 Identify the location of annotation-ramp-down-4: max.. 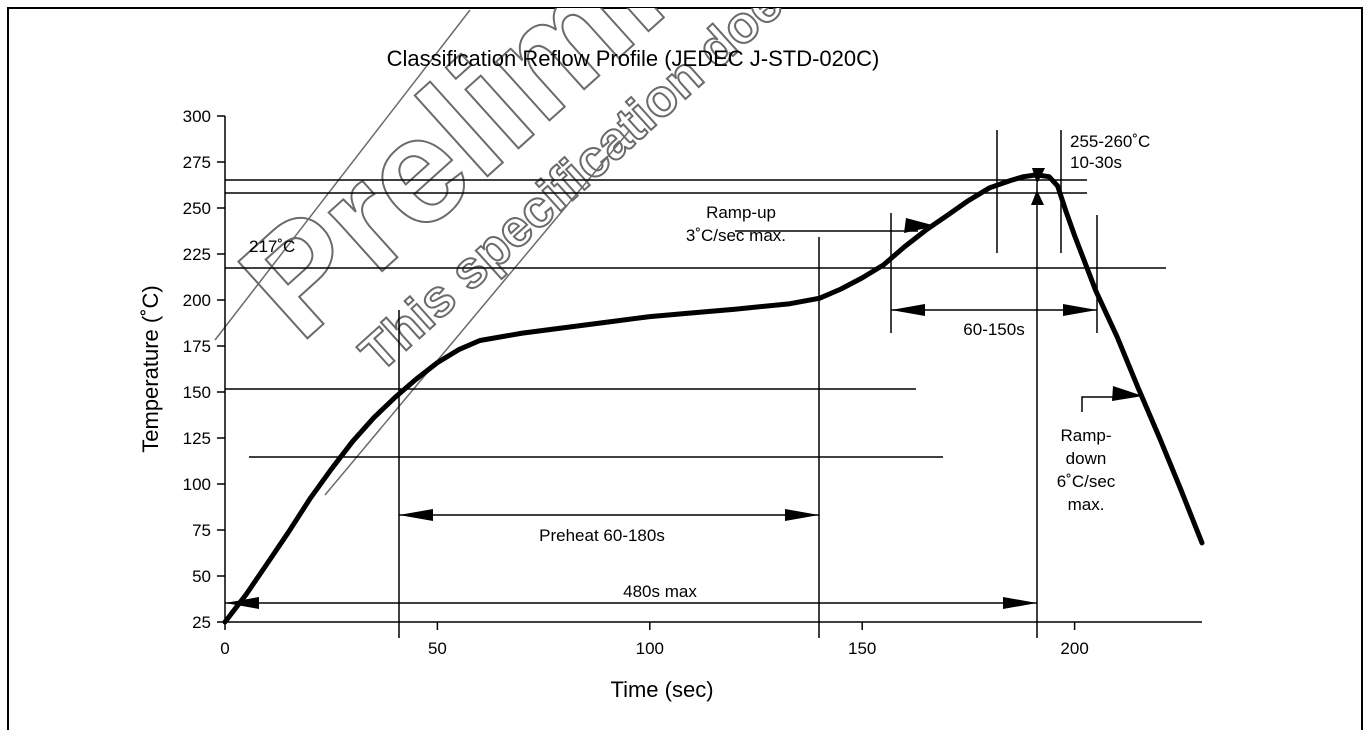
(1086, 504).